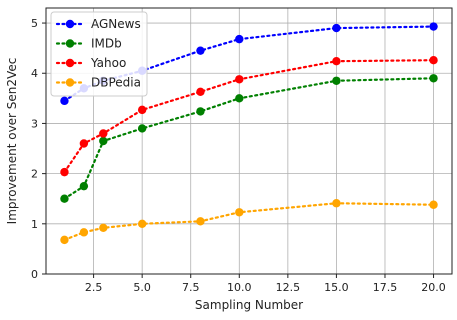 This screenshot has width=457, height=320. I want to click on legend-label-dbpedia: DBPedia, so click(116, 83).